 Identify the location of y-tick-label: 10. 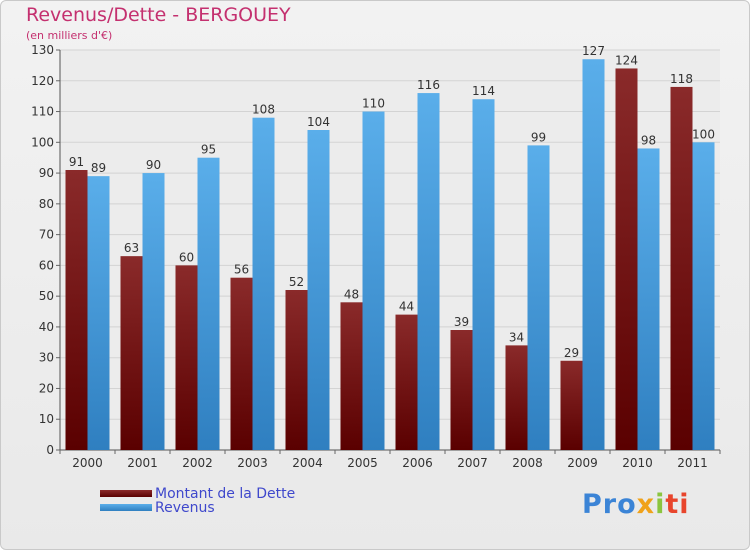
(46, 419).